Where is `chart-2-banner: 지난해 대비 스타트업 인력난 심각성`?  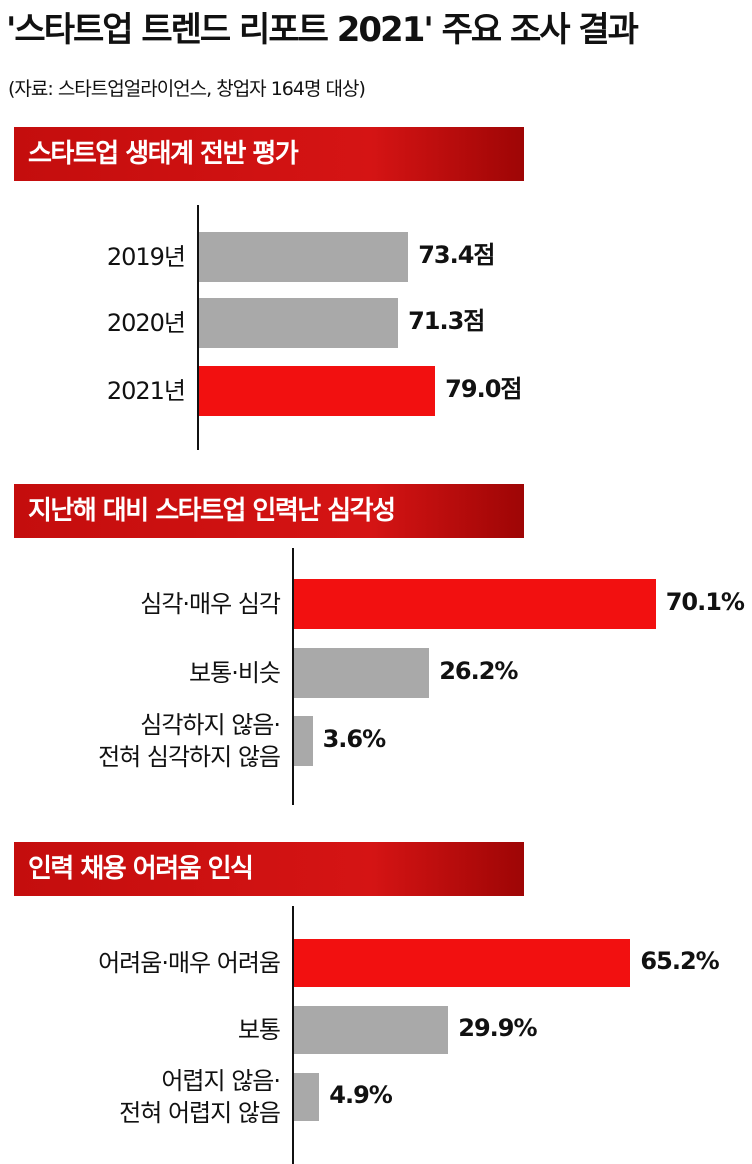
chart-2-banner: 지난해 대비 스타트업 인력난 심각성 is located at coordinates (269, 511).